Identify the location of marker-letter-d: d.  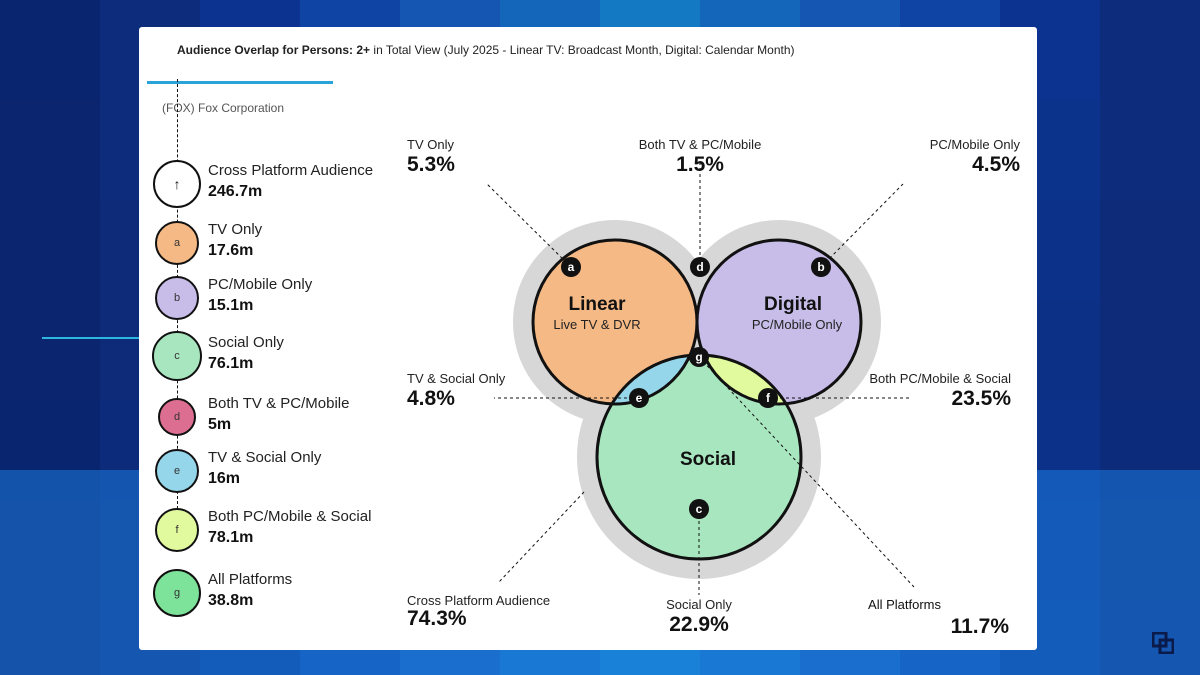
(699, 267).